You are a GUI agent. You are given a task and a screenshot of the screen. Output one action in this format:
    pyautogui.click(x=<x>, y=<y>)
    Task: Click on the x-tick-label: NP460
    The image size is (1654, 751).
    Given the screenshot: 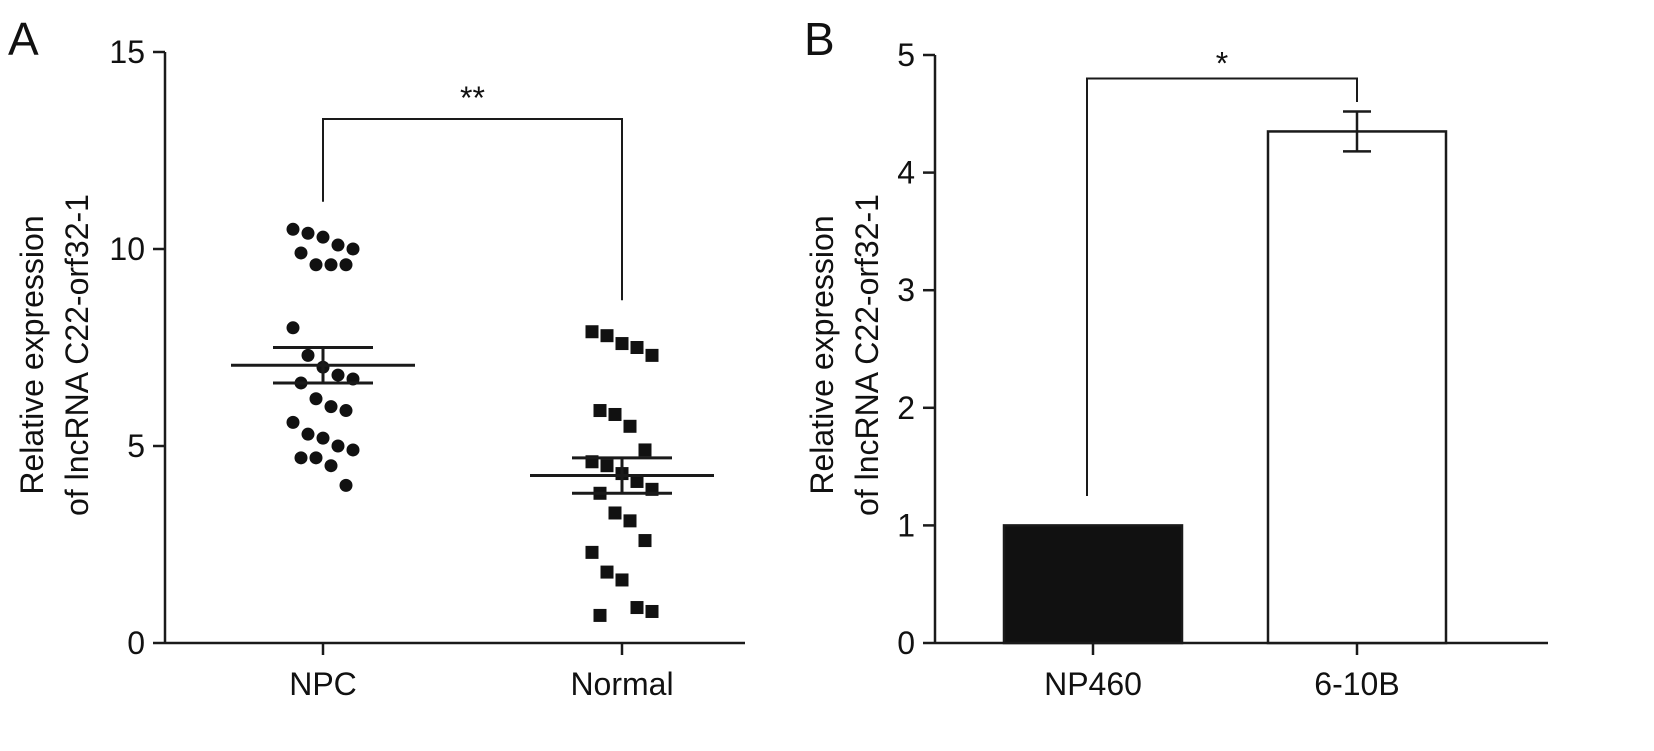 What is the action you would take?
    pyautogui.click(x=1093, y=684)
    